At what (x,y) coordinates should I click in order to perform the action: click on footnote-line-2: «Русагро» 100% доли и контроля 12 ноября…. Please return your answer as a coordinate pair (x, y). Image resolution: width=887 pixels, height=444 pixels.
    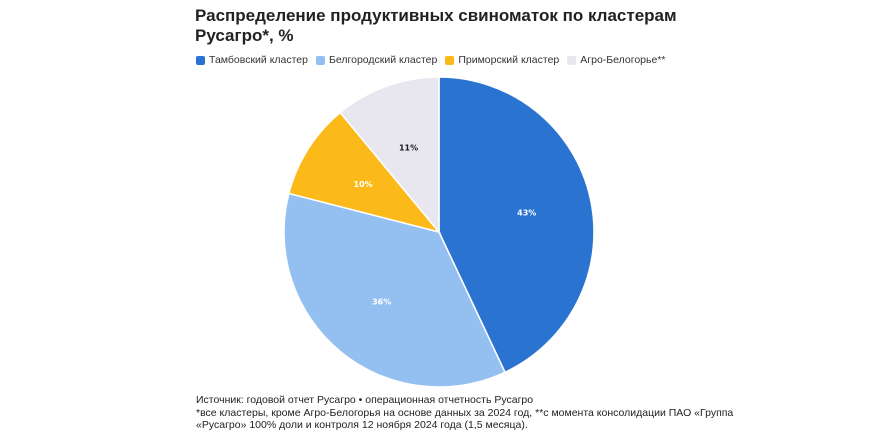
    Looking at the image, I should click on (362, 425).